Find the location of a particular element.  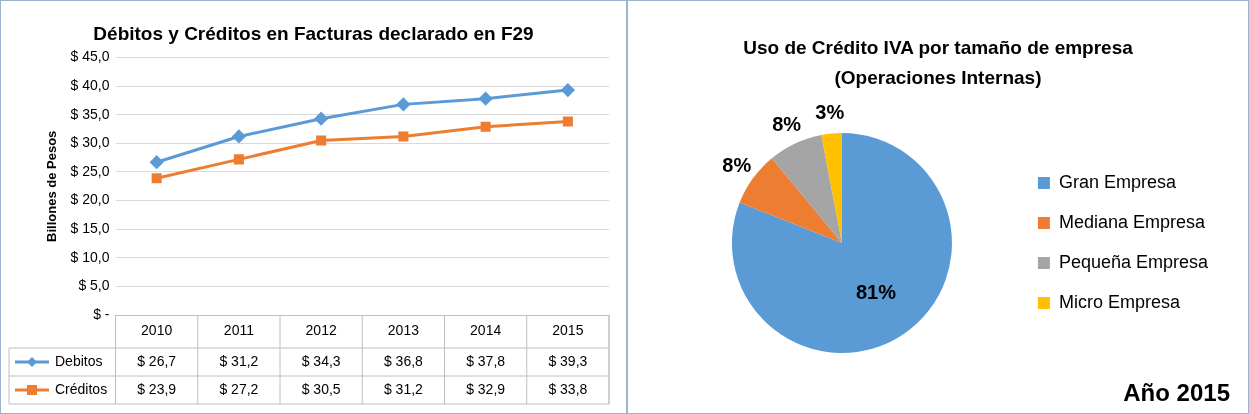

x-tick-label: 2015 is located at coordinates (568, 330).